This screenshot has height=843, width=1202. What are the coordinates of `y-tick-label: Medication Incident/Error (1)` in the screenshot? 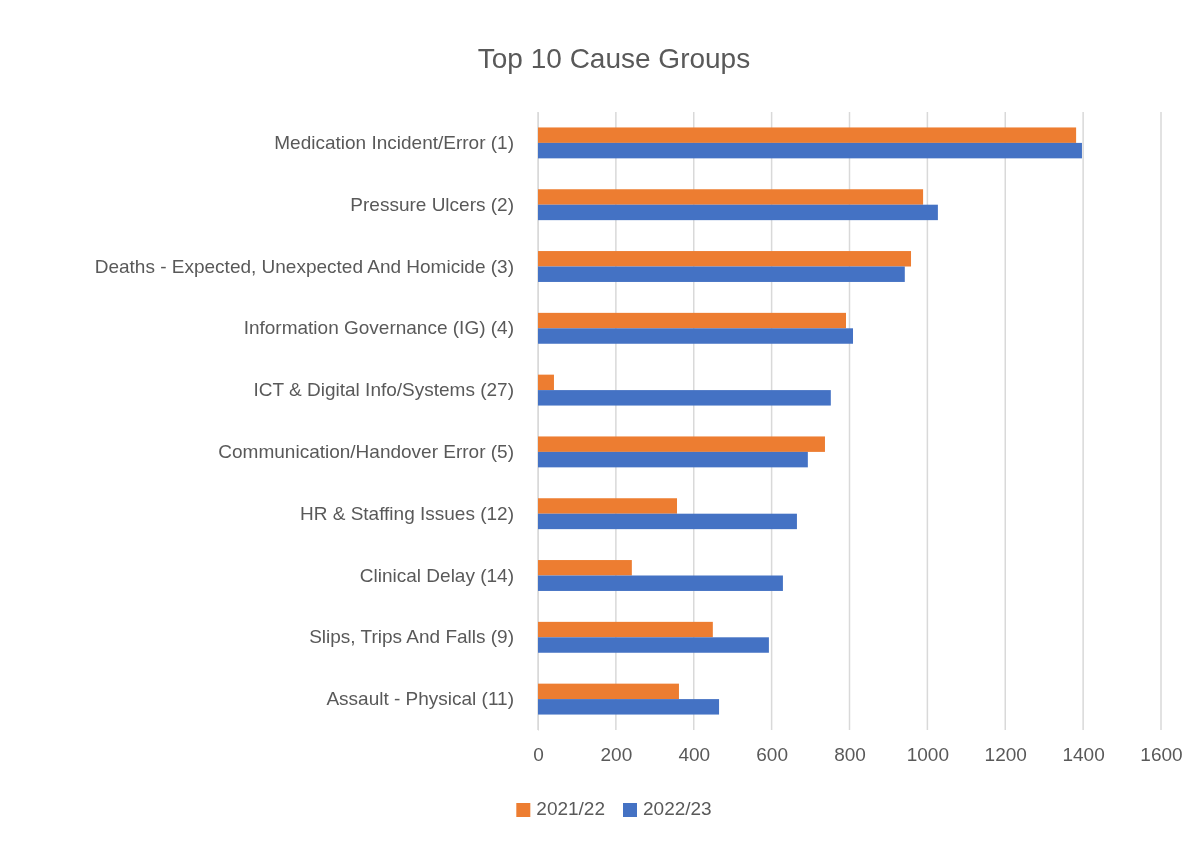 It's located at (394, 142).